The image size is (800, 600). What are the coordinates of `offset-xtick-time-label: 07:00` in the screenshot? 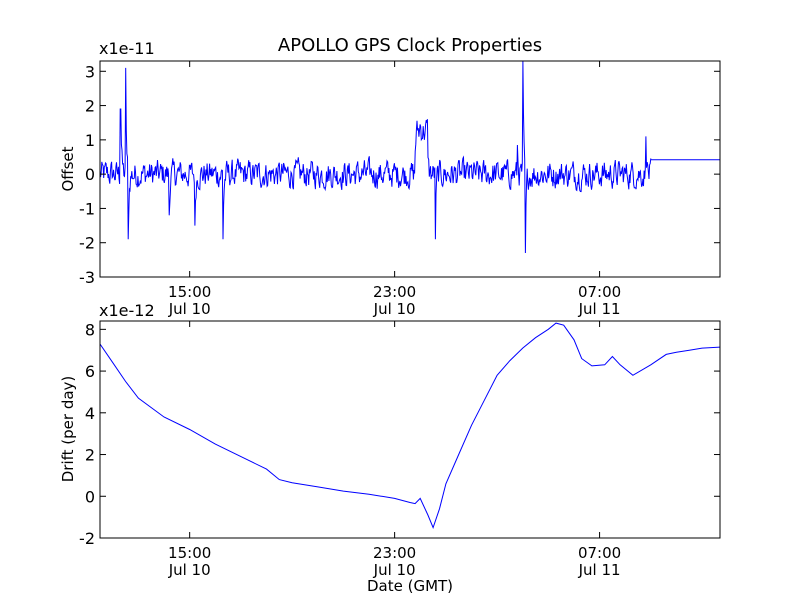 It's located at (599, 292).